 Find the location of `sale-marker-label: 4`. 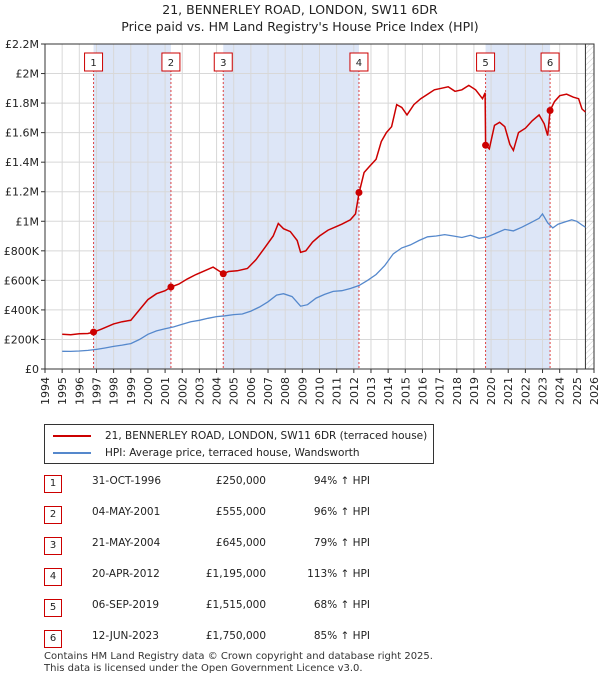

sale-marker-label: 4 is located at coordinates (53, 577).